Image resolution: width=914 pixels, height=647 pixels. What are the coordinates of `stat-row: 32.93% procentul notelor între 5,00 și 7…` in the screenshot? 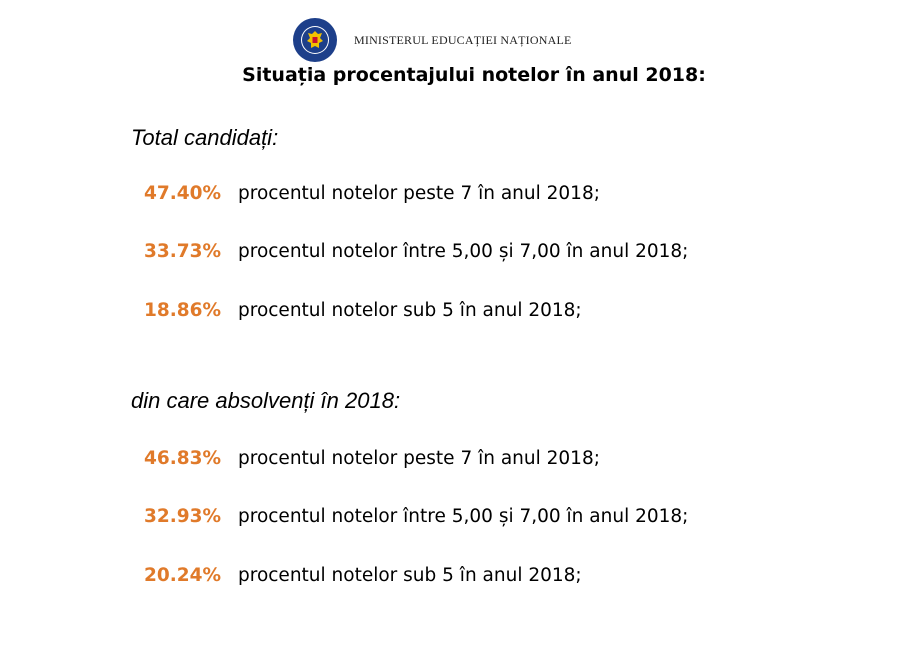 It's located at (416, 516).